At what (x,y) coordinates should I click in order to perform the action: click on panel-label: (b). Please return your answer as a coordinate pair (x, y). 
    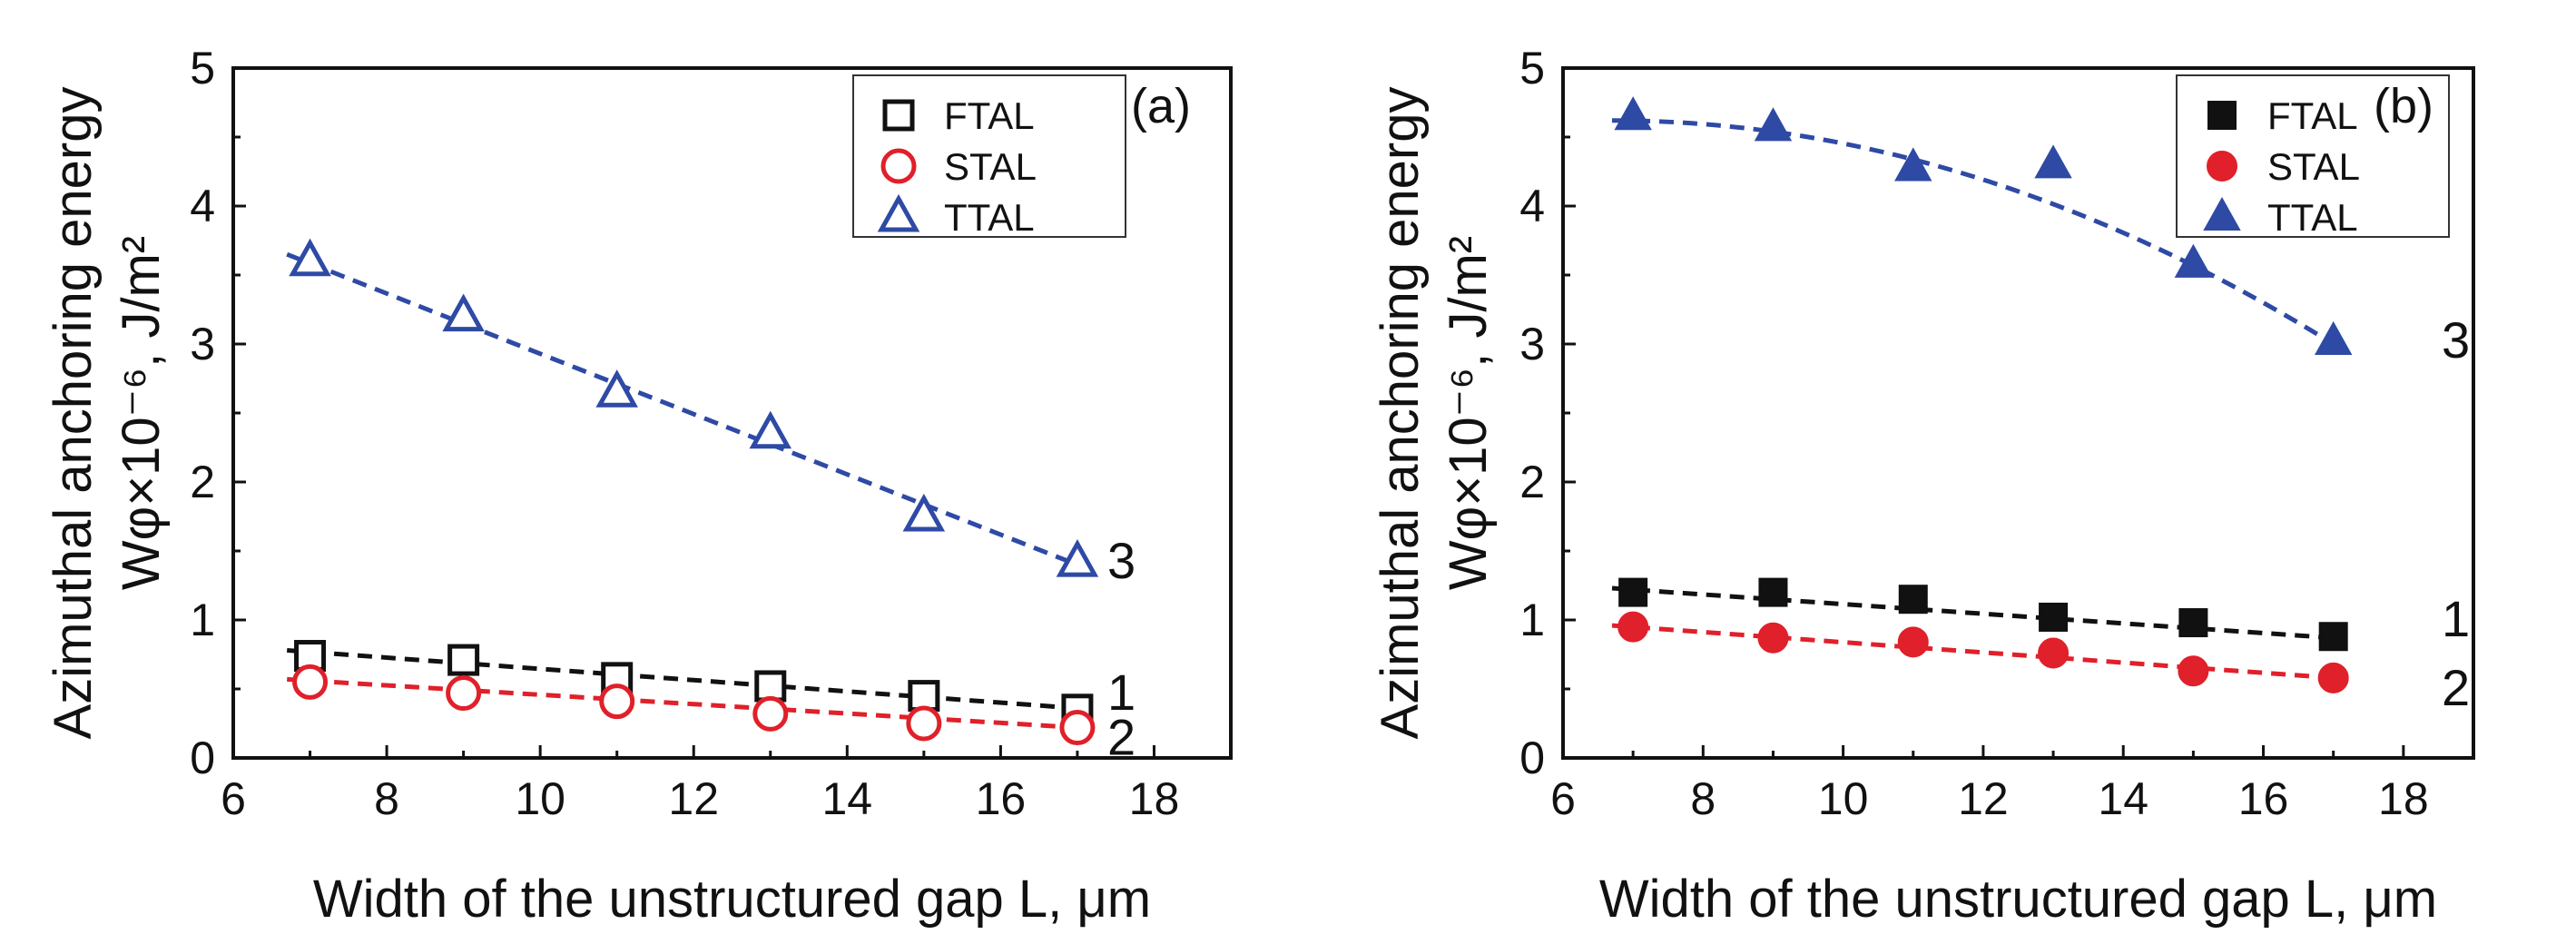
    Looking at the image, I should click on (2403, 106).